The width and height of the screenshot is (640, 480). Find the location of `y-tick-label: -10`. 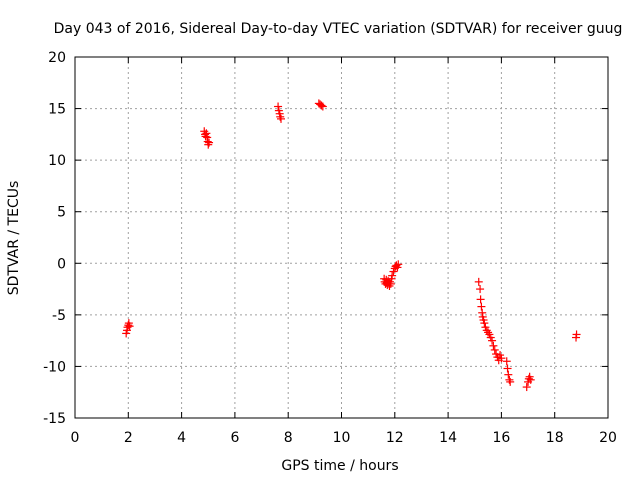

y-tick-label: -10 is located at coordinates (54, 367).